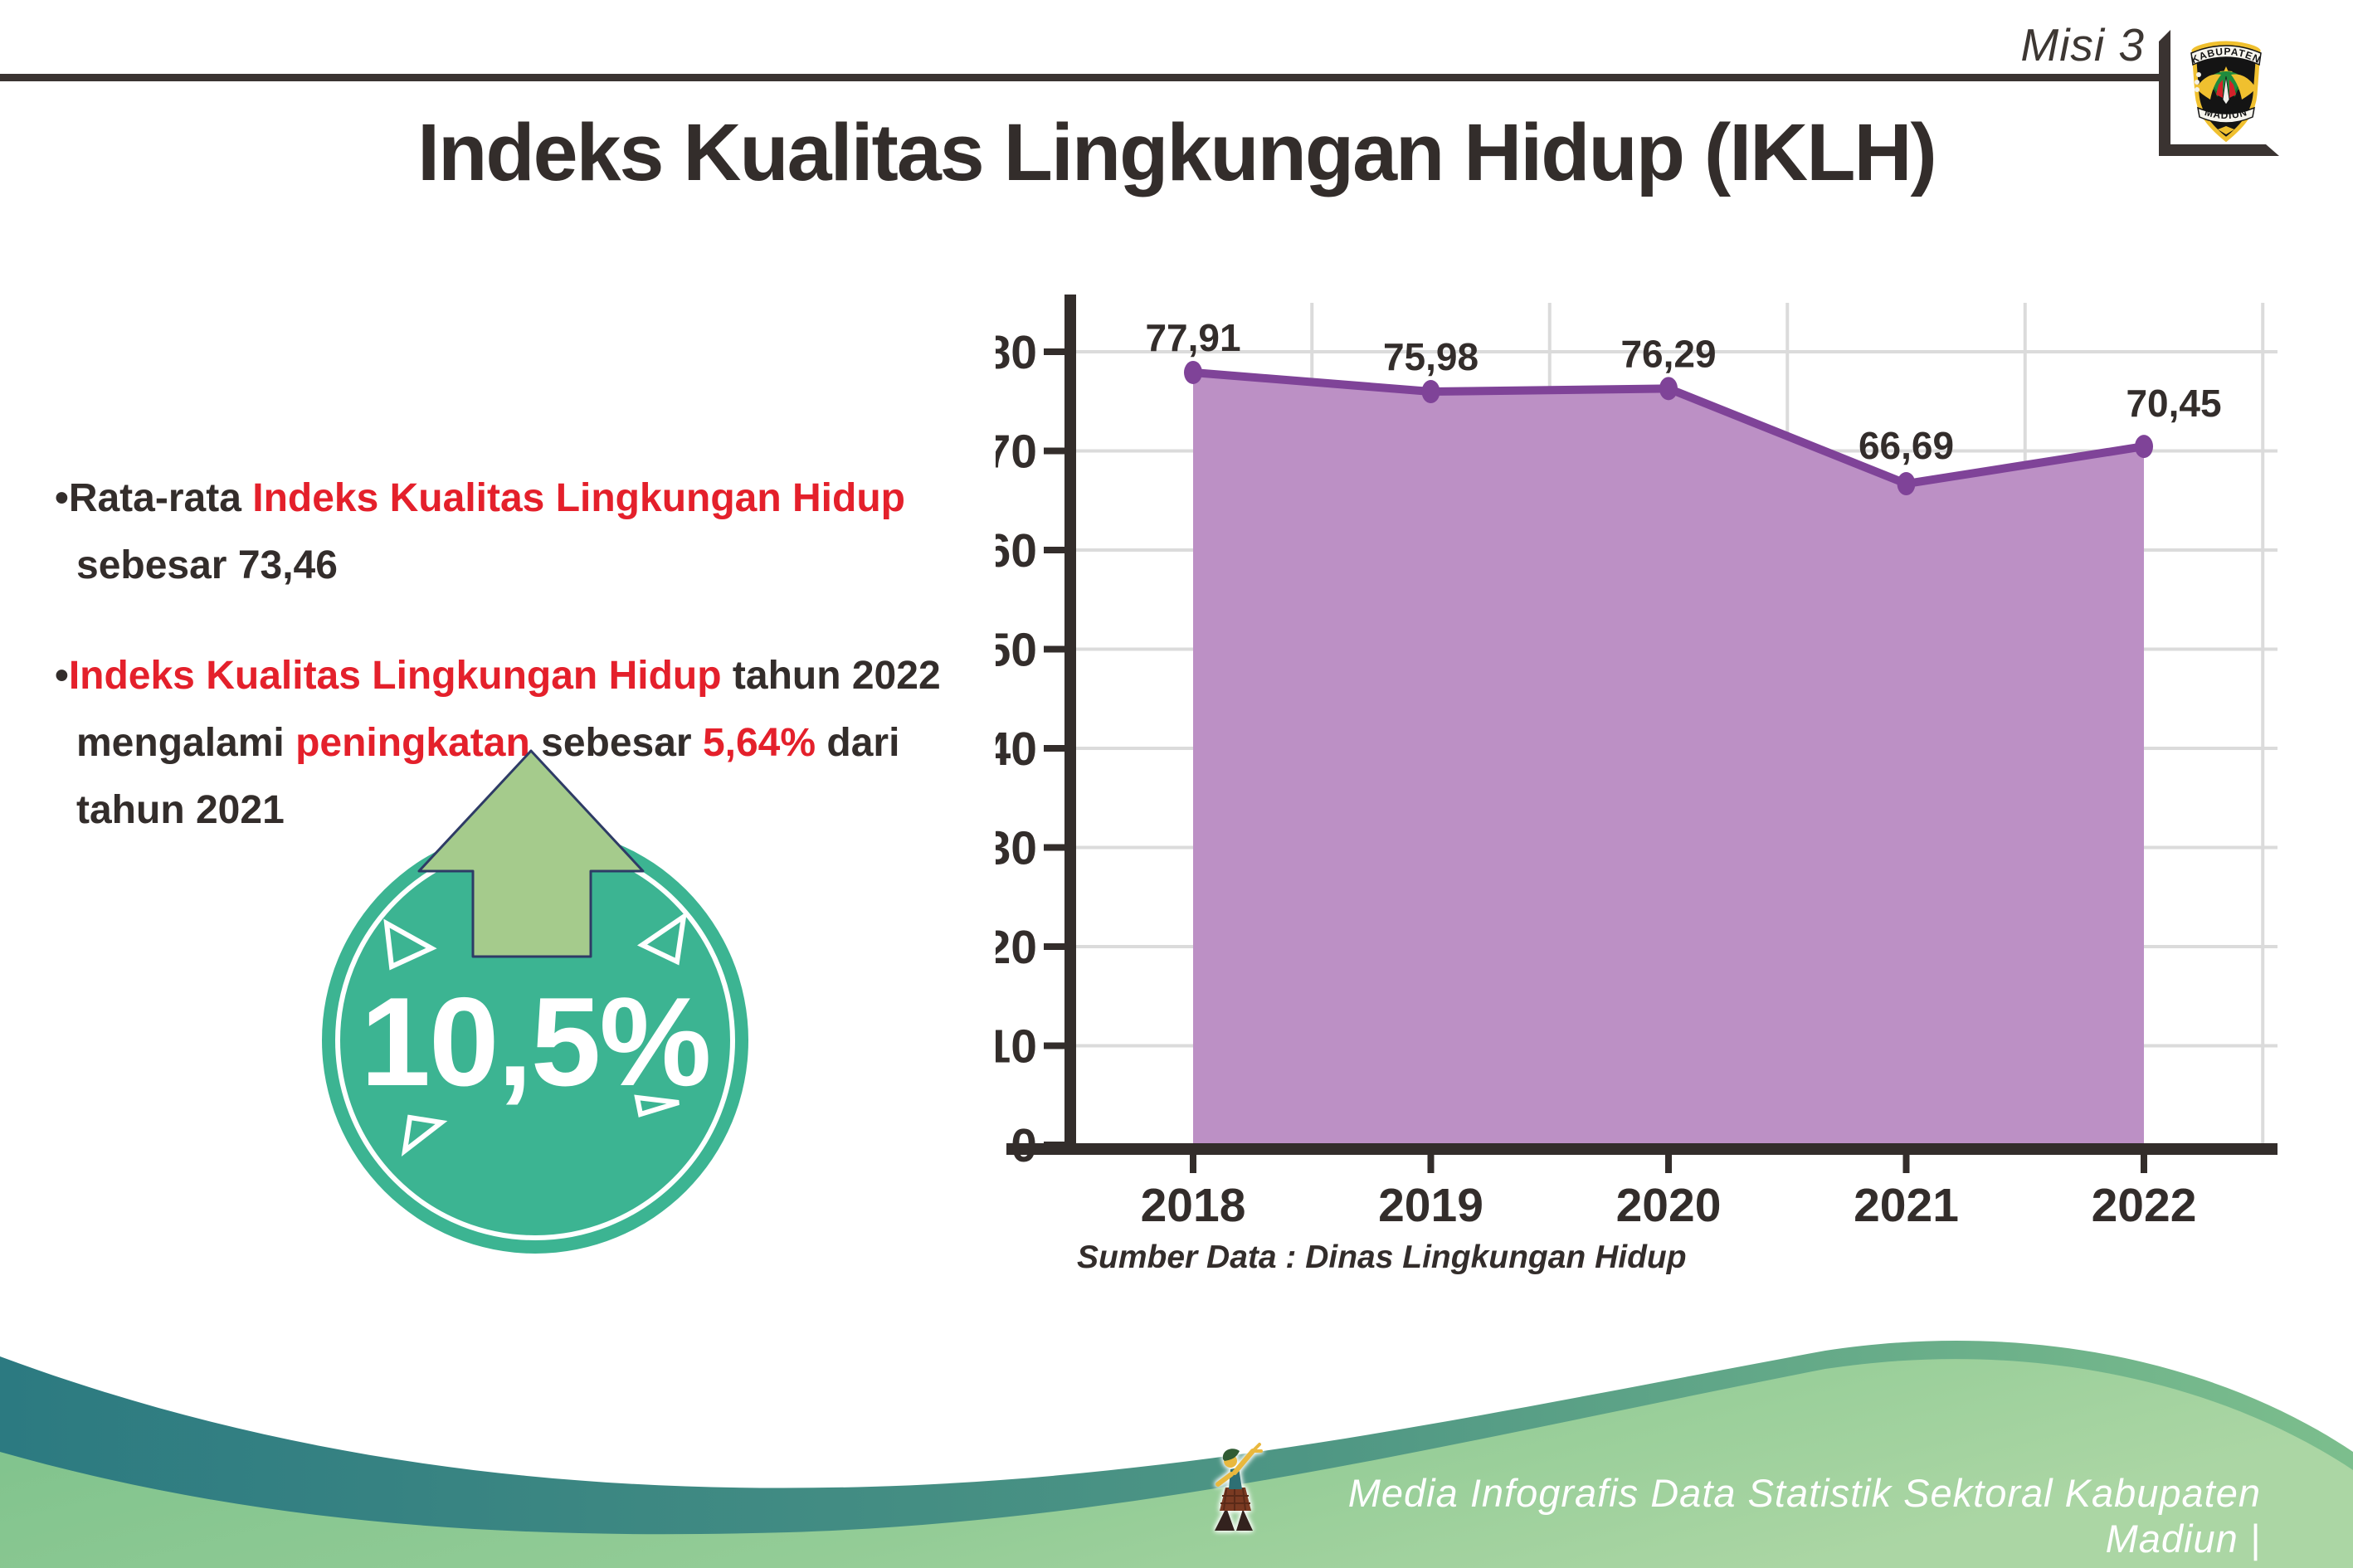 This screenshot has width=2353, height=1568. What do you see at coordinates (1431, 356) in the screenshot?
I see `data-label-2019: 75,98` at bounding box center [1431, 356].